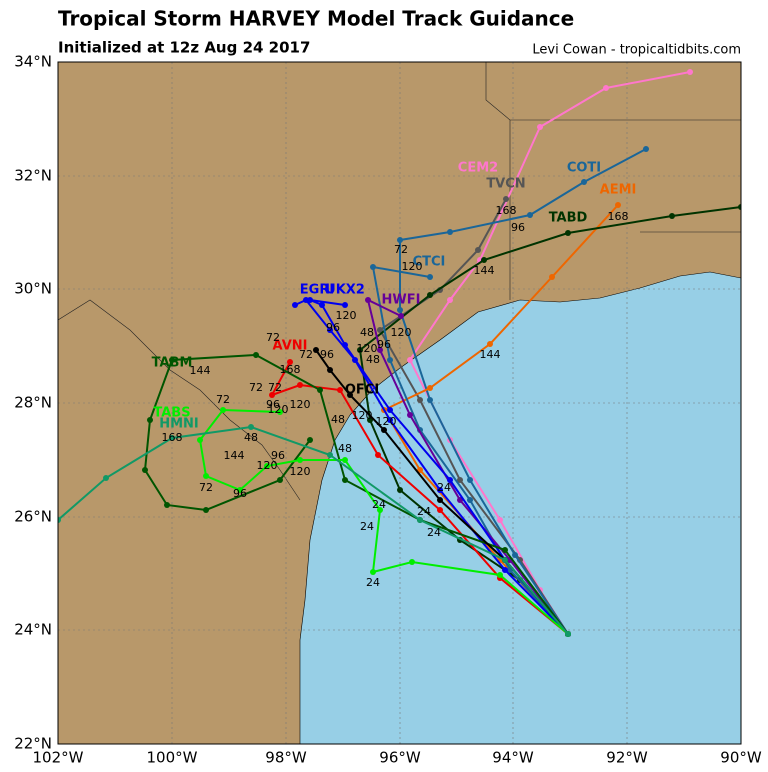 The height and width of the screenshot is (772, 768). I want to click on lon-label: 94°W, so click(513, 758).